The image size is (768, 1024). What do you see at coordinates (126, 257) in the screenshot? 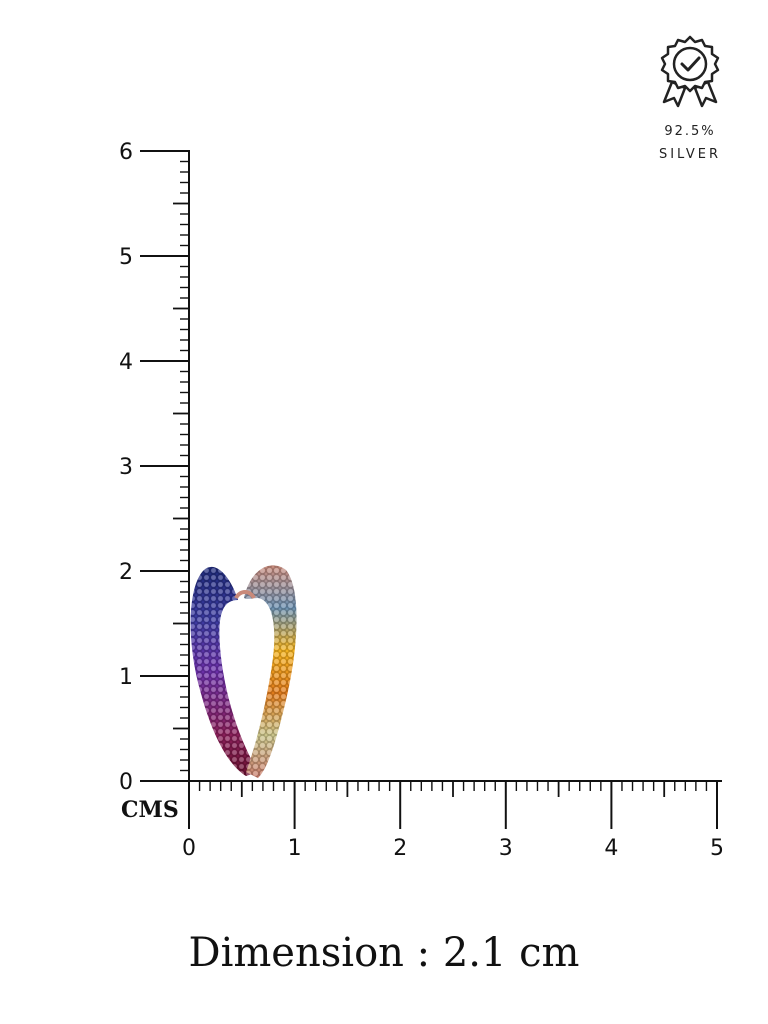
I see `y-tick-label: 5` at bounding box center [126, 257].